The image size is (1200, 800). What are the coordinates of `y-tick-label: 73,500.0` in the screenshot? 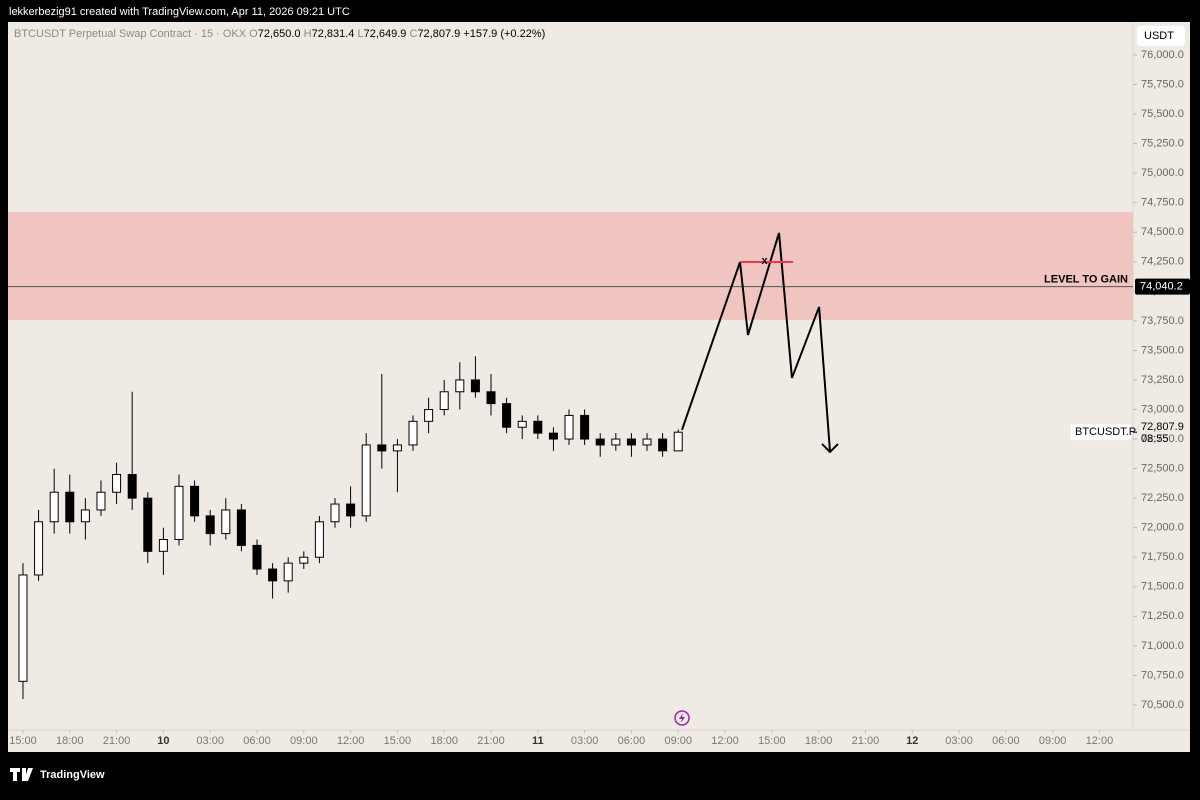 It's located at (1162, 350).